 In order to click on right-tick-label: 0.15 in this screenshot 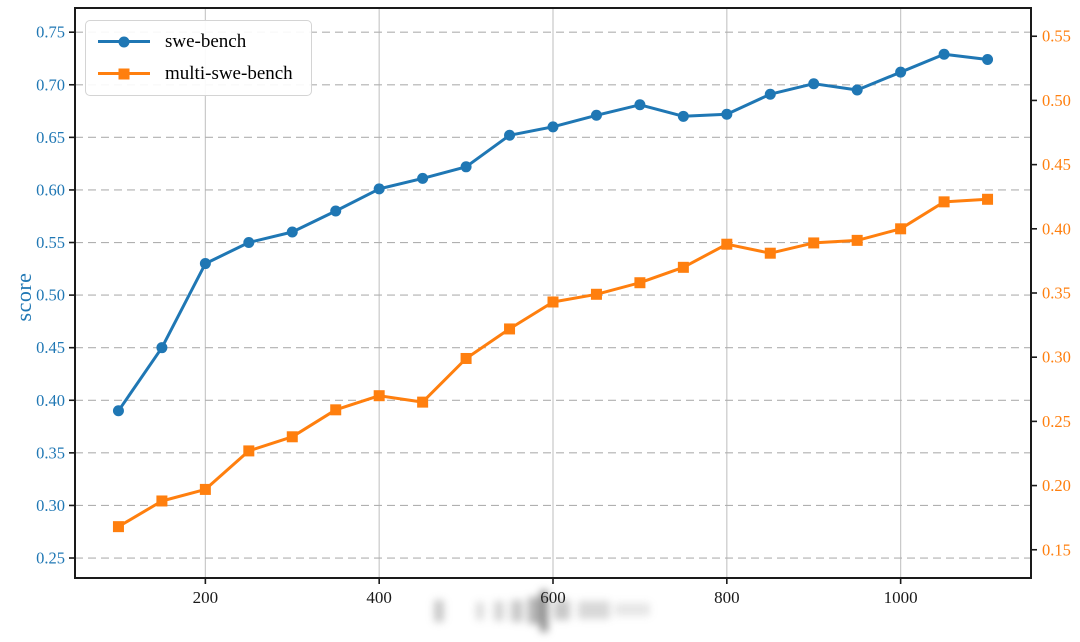, I will do `click(1056, 549)`.